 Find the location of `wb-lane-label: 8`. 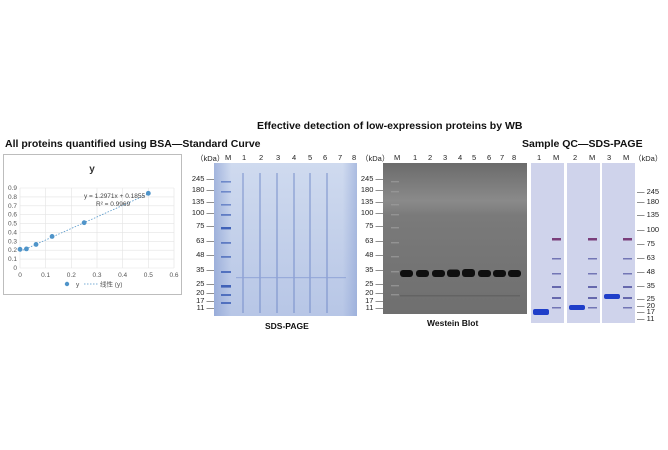

wb-lane-label: 8 is located at coordinates (514, 157).